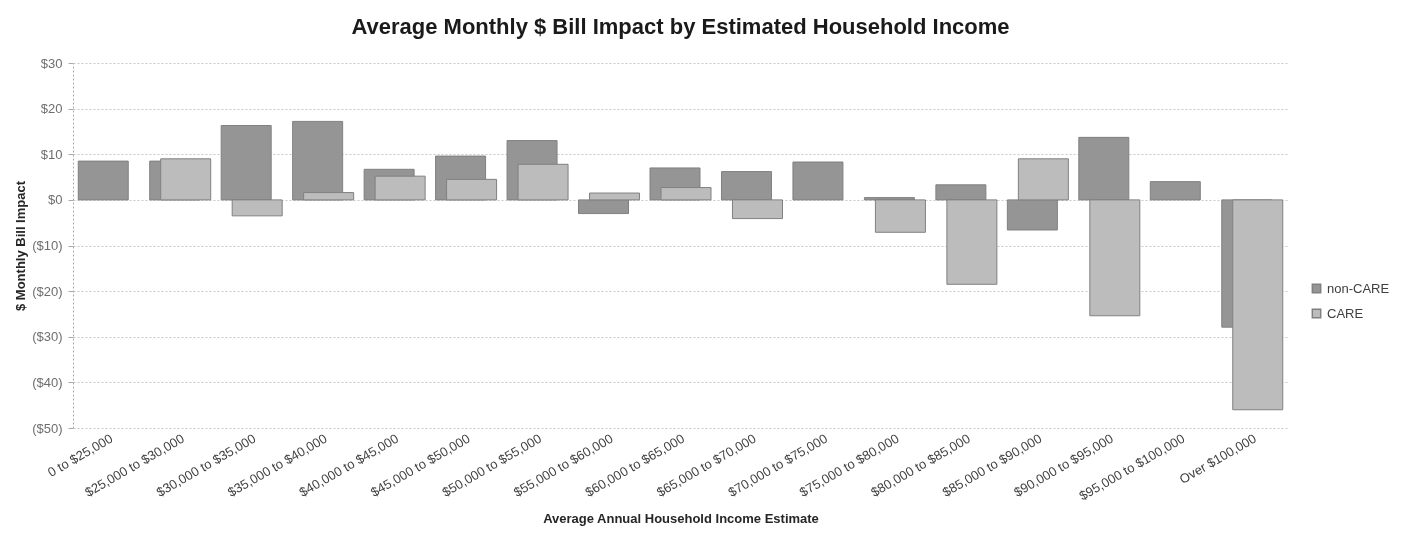 The image size is (1424, 549). Describe the element at coordinates (51, 63) in the screenshot. I see `y-tick-label: $30` at that location.